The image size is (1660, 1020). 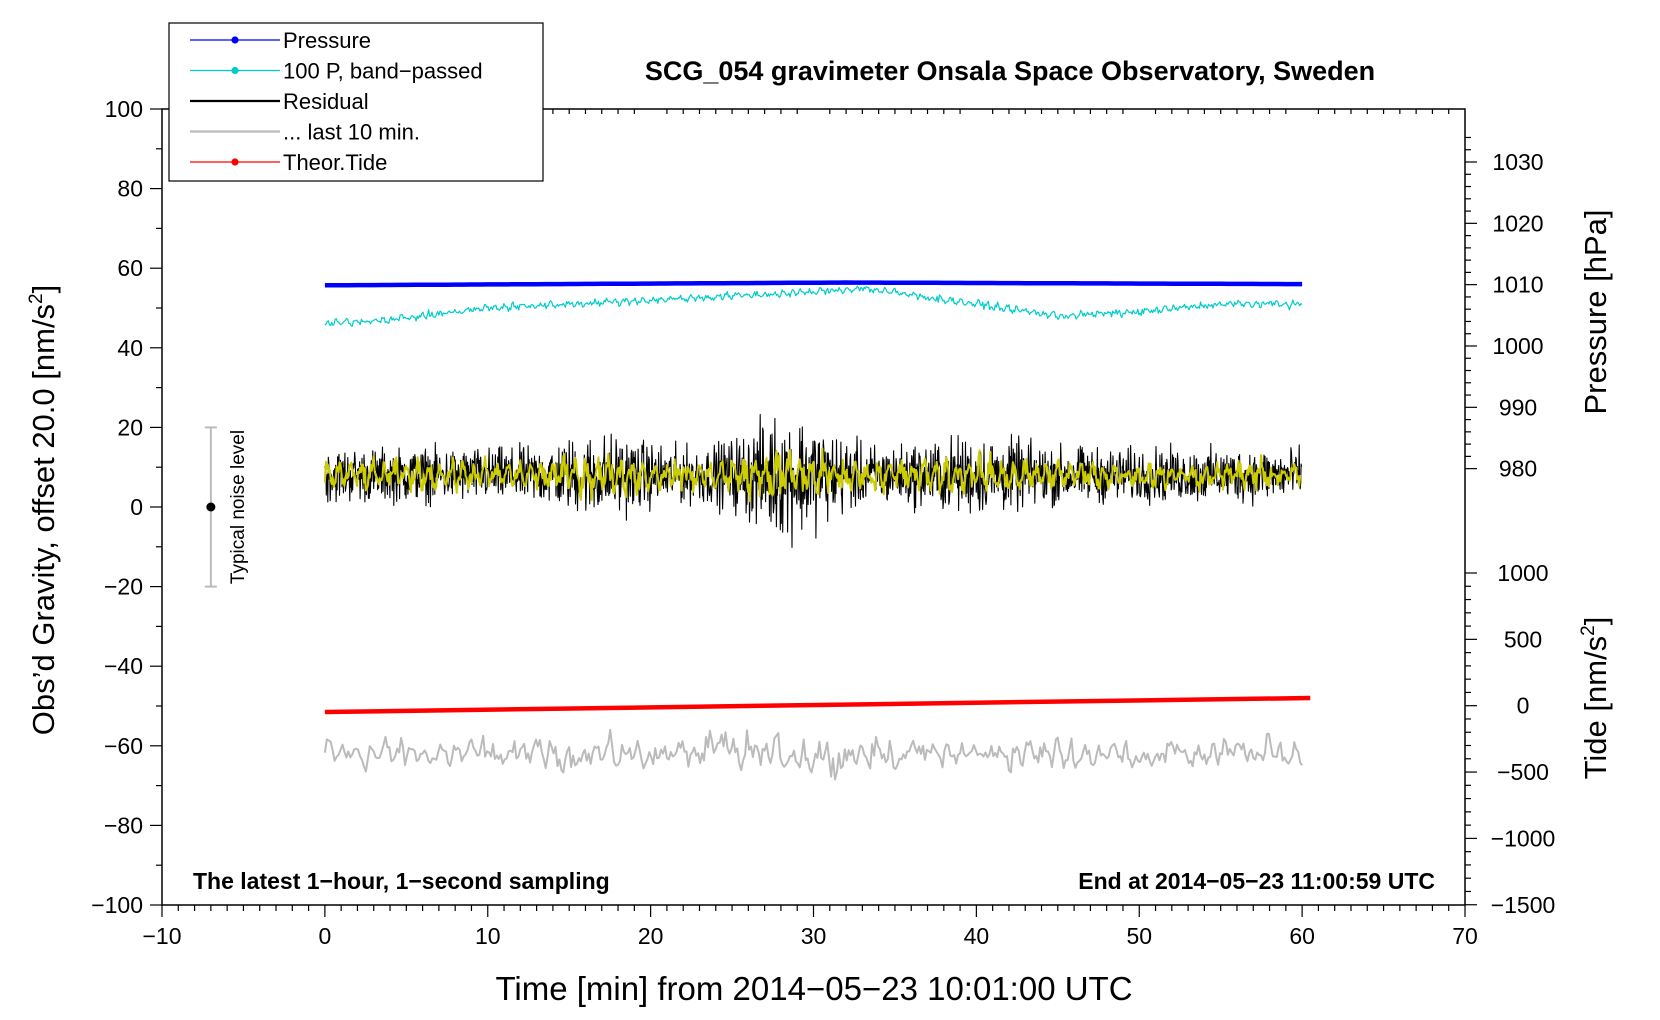 What do you see at coordinates (651, 936) in the screenshot?
I see `x-tick-label: 20` at bounding box center [651, 936].